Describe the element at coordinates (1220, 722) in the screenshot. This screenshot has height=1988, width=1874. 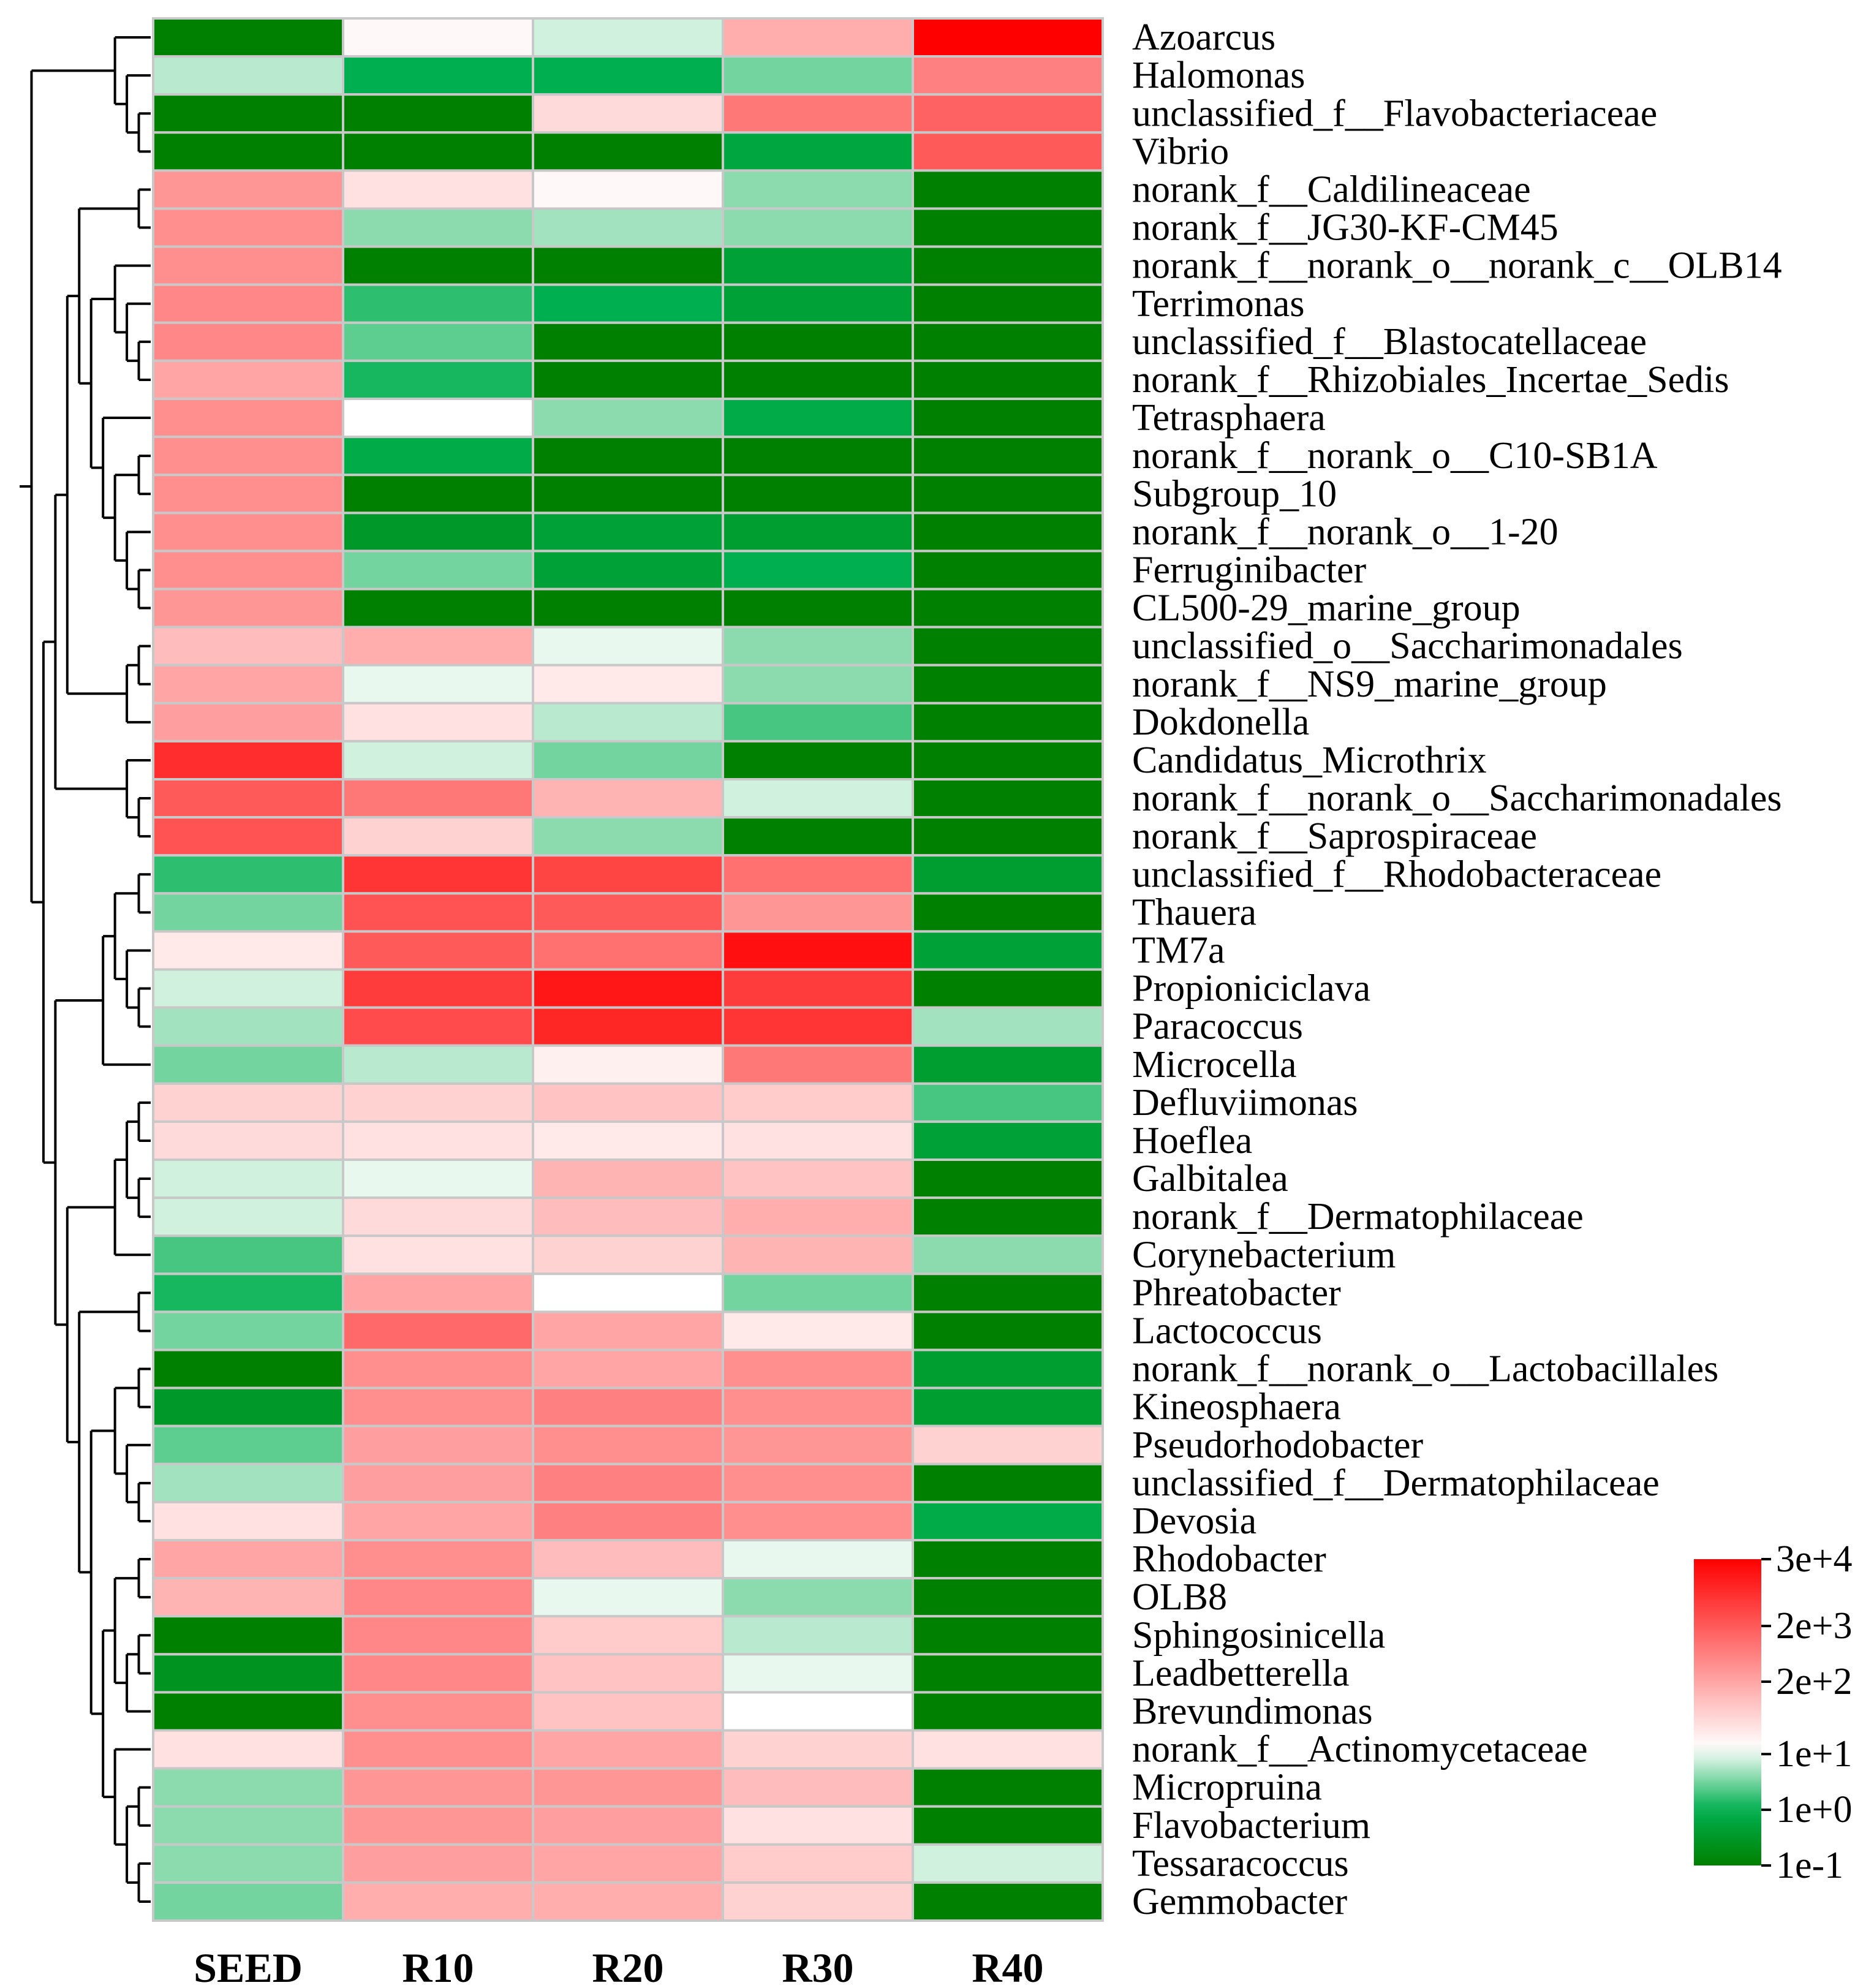
I see `row-label: Dokdonella` at that location.